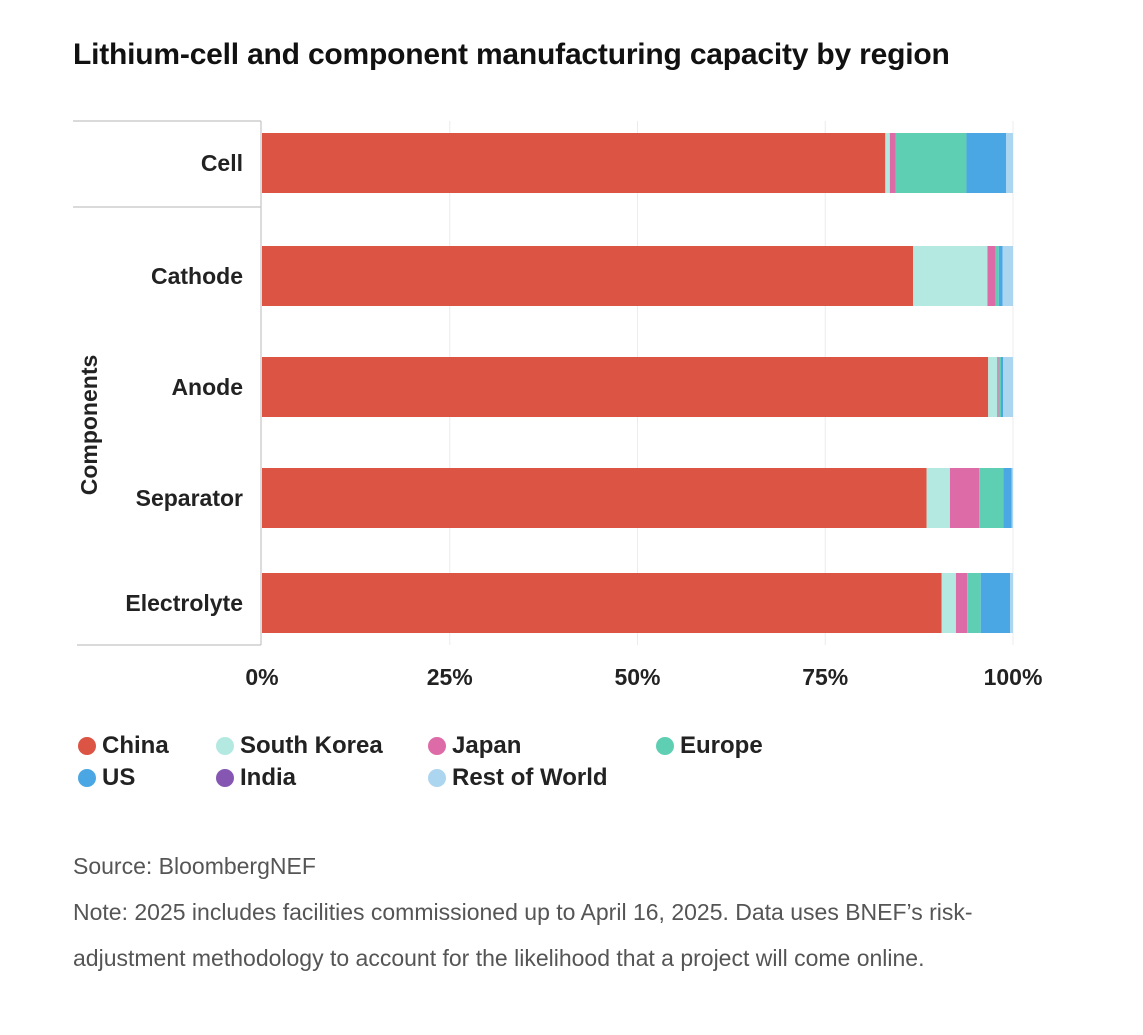  I want to click on bar-electrolyte-rest-of-world, so click(1011, 603).